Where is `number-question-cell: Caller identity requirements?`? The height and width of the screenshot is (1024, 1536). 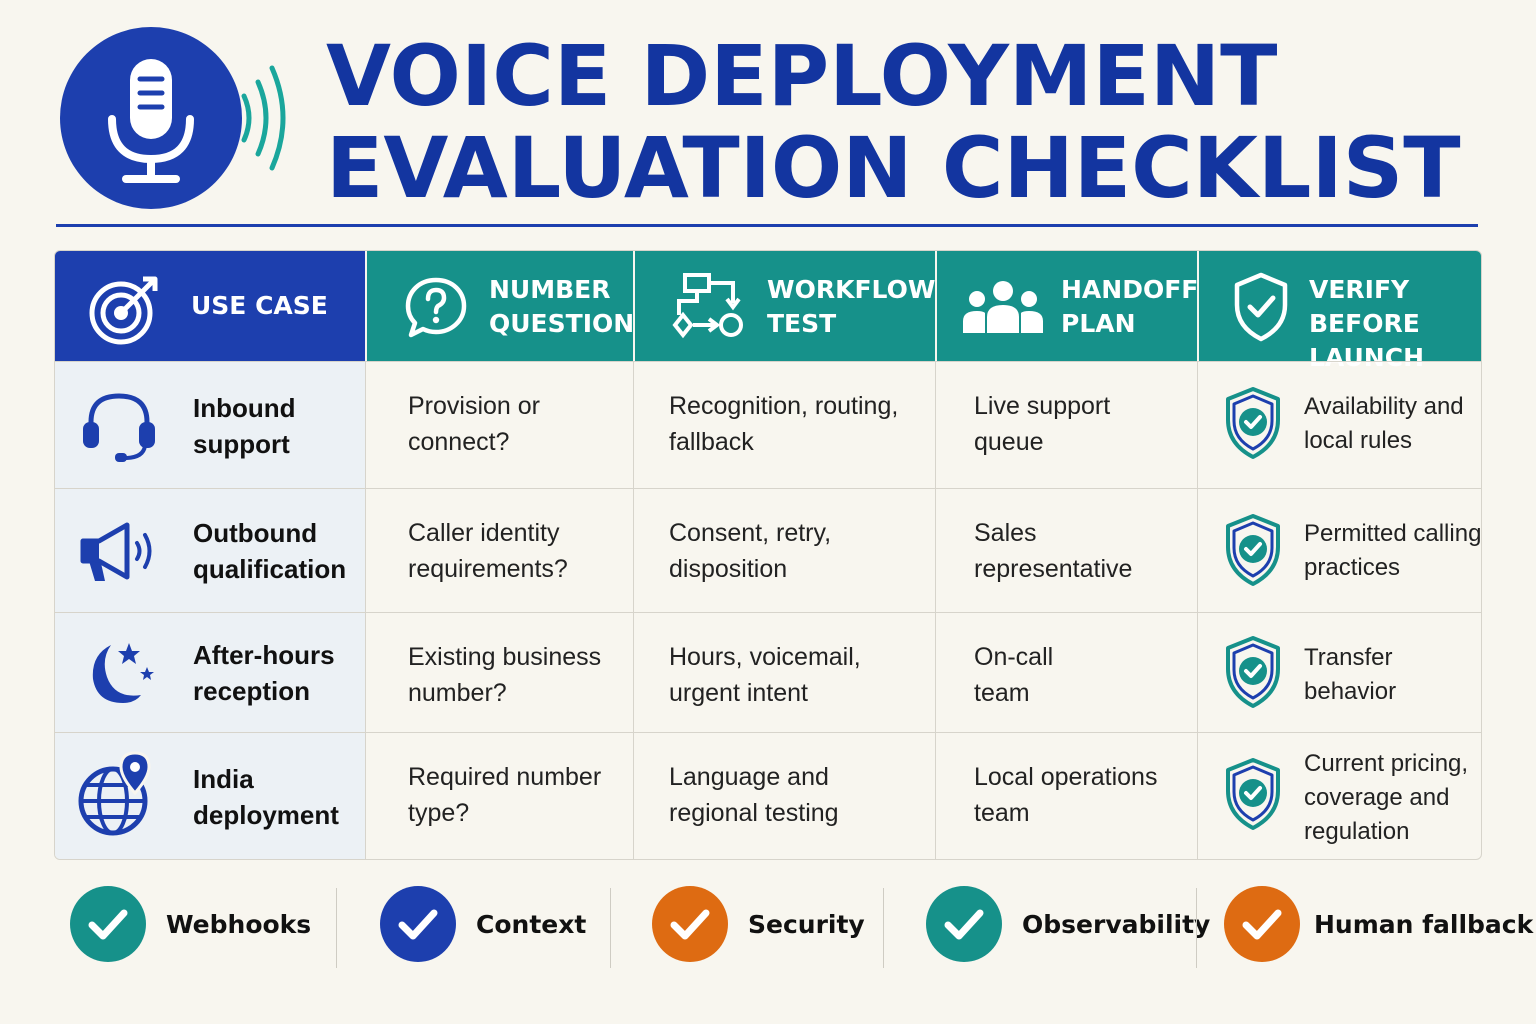 number-question-cell: Caller identity requirements? is located at coordinates (499, 550).